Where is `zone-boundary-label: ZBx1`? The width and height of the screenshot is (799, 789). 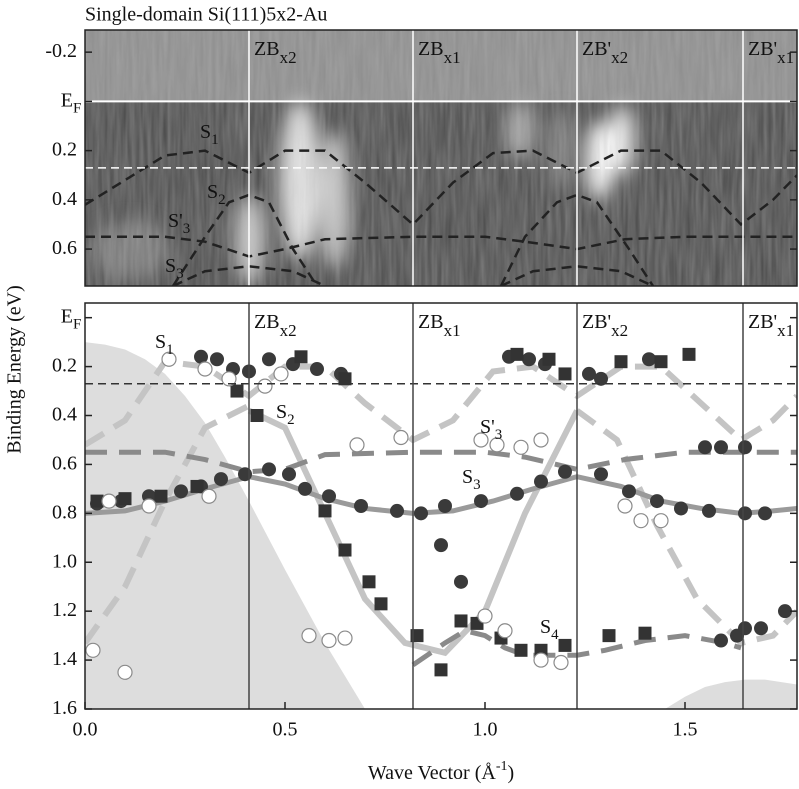 zone-boundary-label: ZBx1 is located at coordinates (439, 326).